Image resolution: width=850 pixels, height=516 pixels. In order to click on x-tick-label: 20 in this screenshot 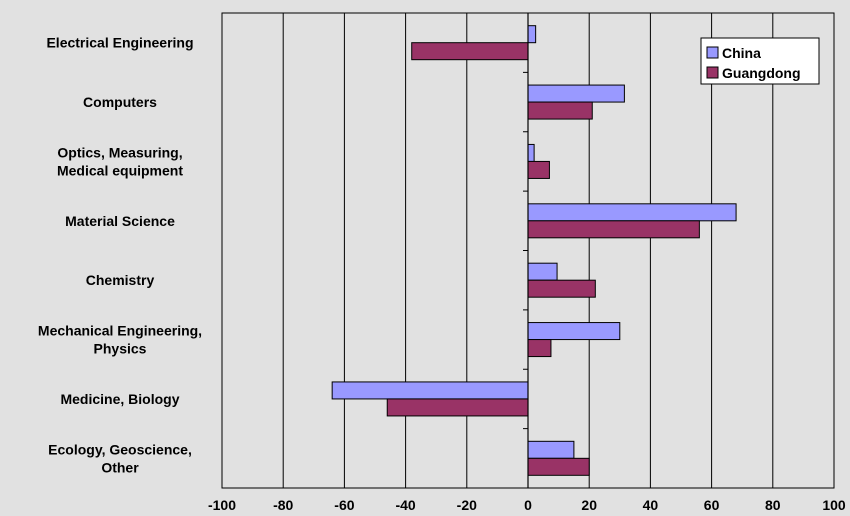, I will do `click(589, 505)`.